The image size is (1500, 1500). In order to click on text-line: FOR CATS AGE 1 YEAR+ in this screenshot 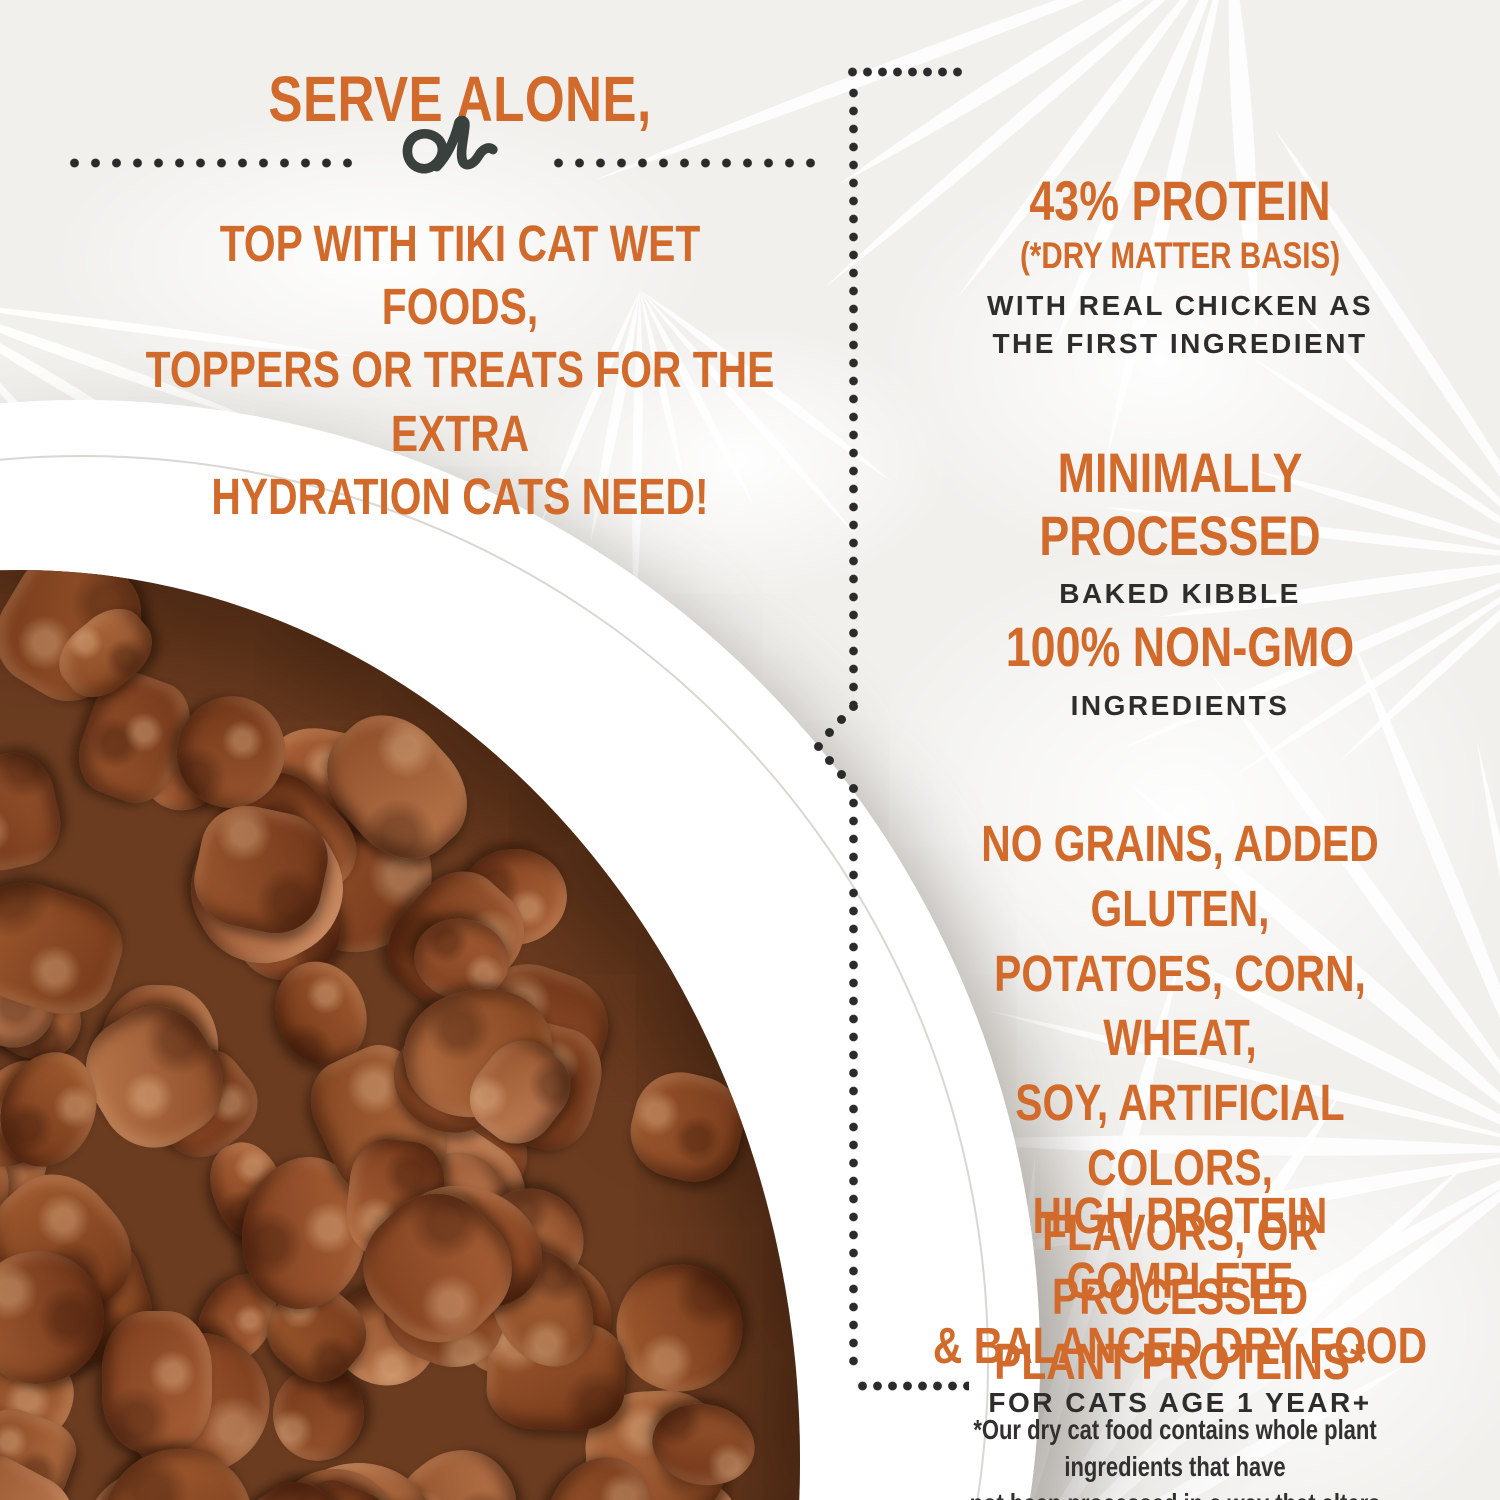, I will do `click(1180, 1403)`.